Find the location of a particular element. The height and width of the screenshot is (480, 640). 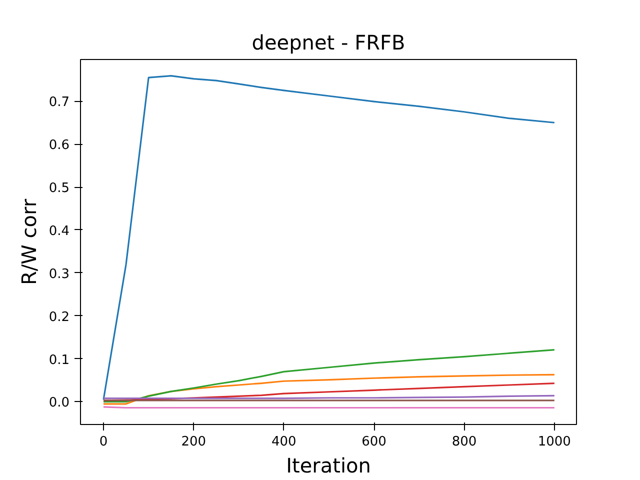

x-axis-title: Iteration is located at coordinates (328, 466).